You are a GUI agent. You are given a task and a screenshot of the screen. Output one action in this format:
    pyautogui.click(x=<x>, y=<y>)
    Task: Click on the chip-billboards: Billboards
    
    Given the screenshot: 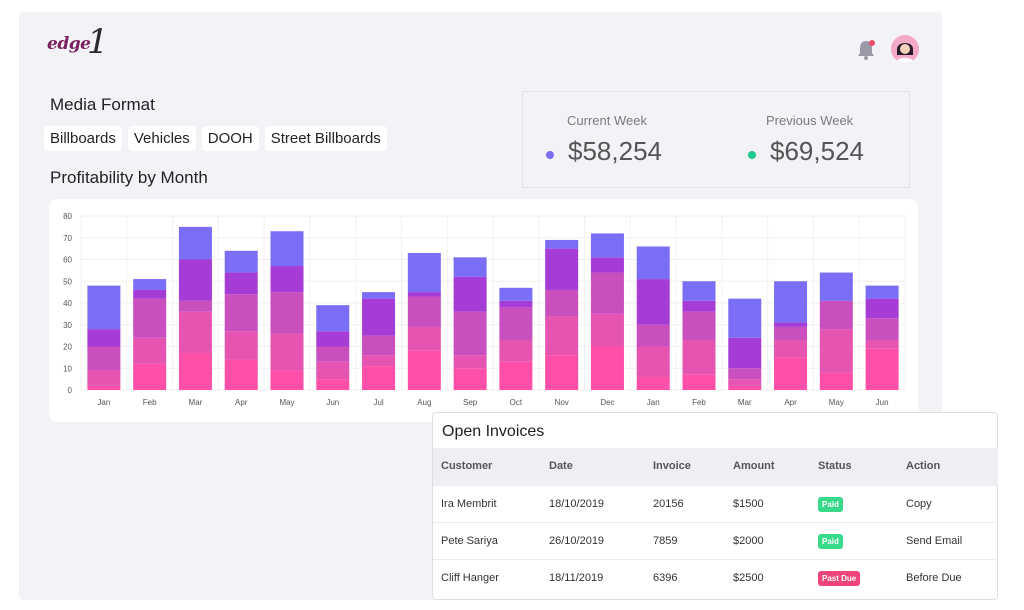 What is the action you would take?
    pyautogui.click(x=83, y=138)
    